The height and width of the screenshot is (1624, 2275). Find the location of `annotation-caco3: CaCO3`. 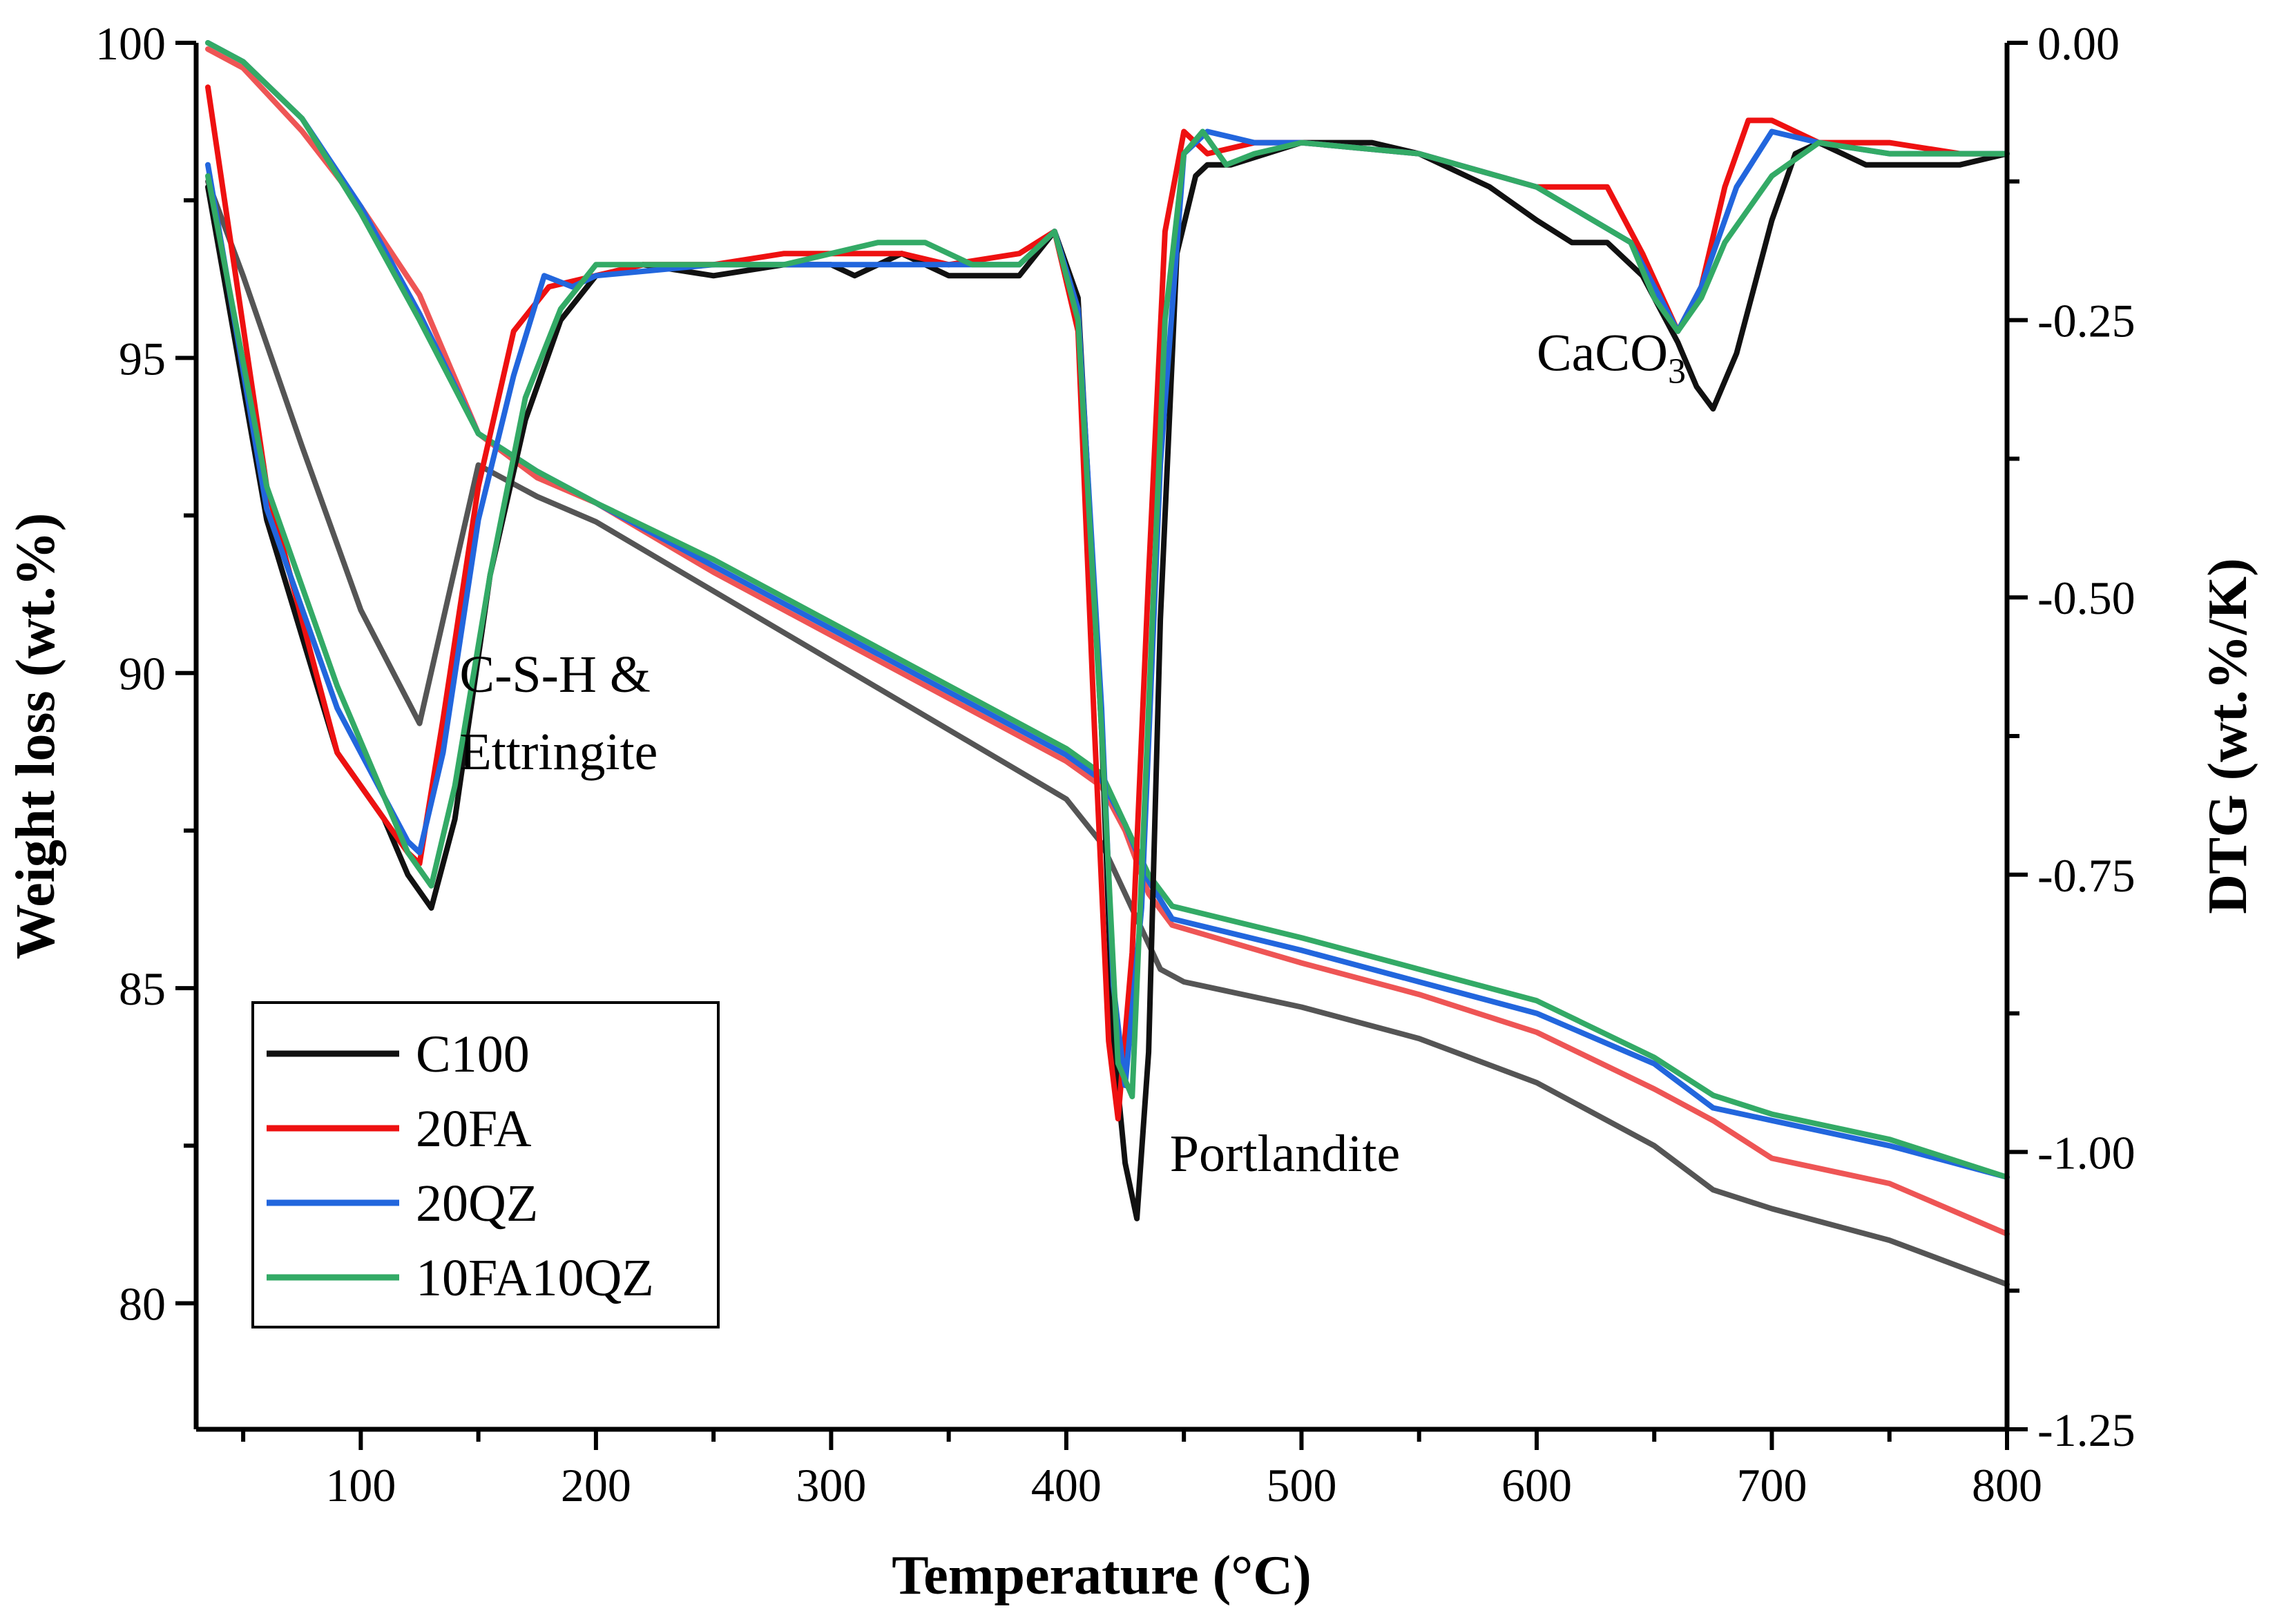

annotation-caco3: CaCO3 is located at coordinates (1612, 358).